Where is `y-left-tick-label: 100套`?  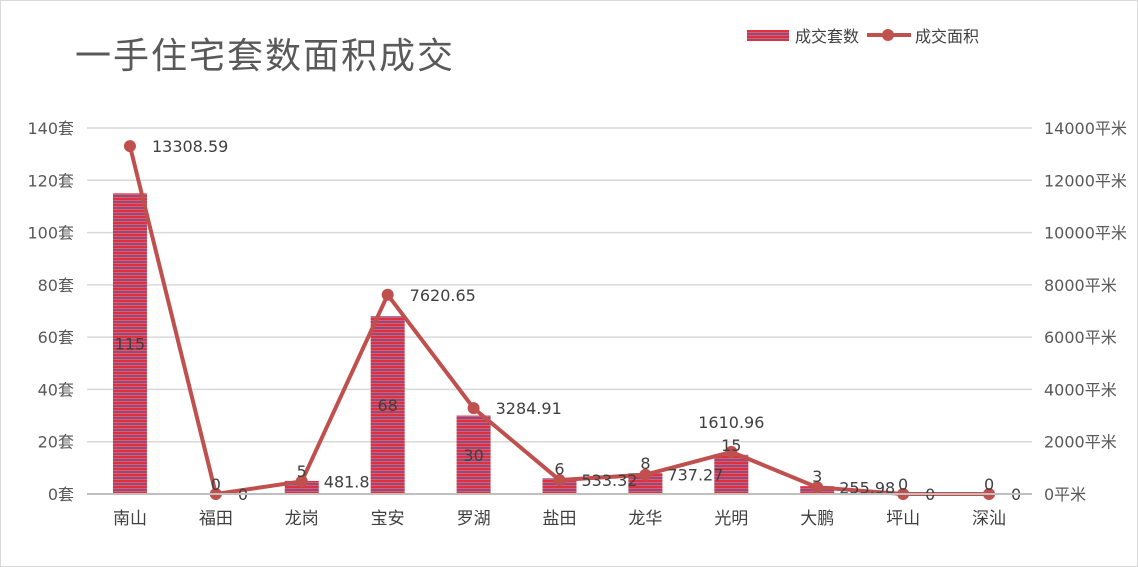 y-left-tick-label: 100套 is located at coordinates (50, 233).